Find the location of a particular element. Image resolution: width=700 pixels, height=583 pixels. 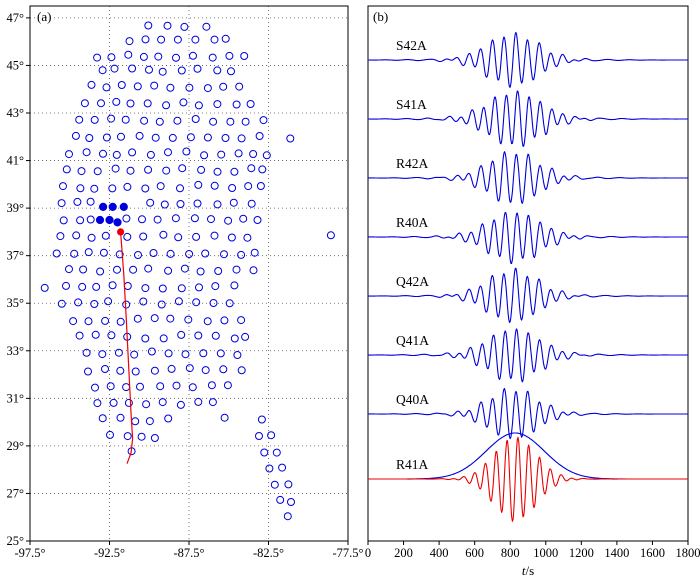

trace-label-S41A: S41A is located at coordinates (411, 104).